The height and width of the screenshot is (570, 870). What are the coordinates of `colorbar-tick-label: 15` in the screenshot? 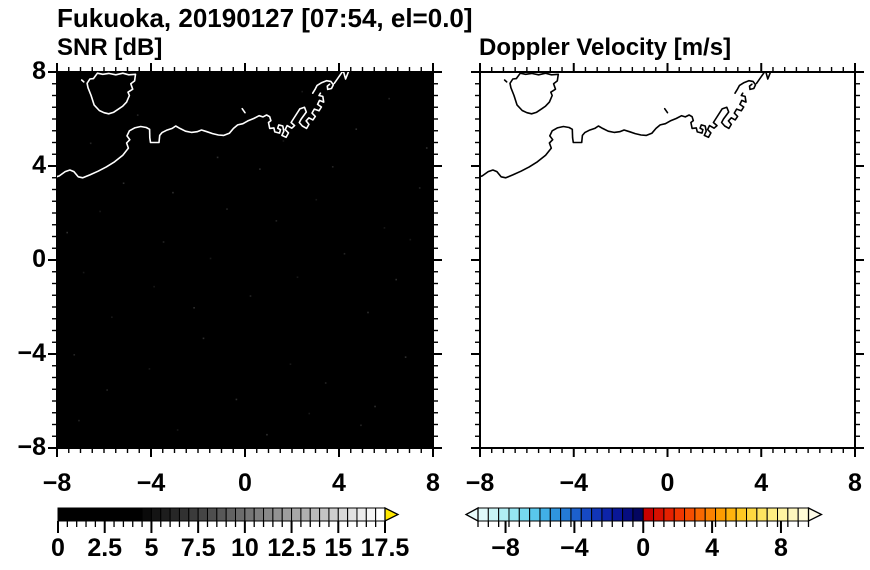 It's located at (338, 548).